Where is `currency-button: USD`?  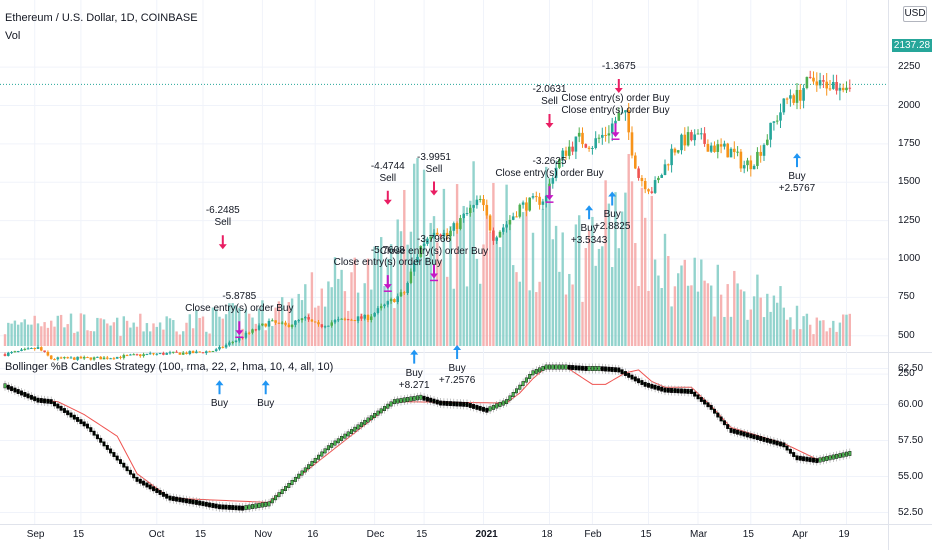 currency-button: USD is located at coordinates (915, 14).